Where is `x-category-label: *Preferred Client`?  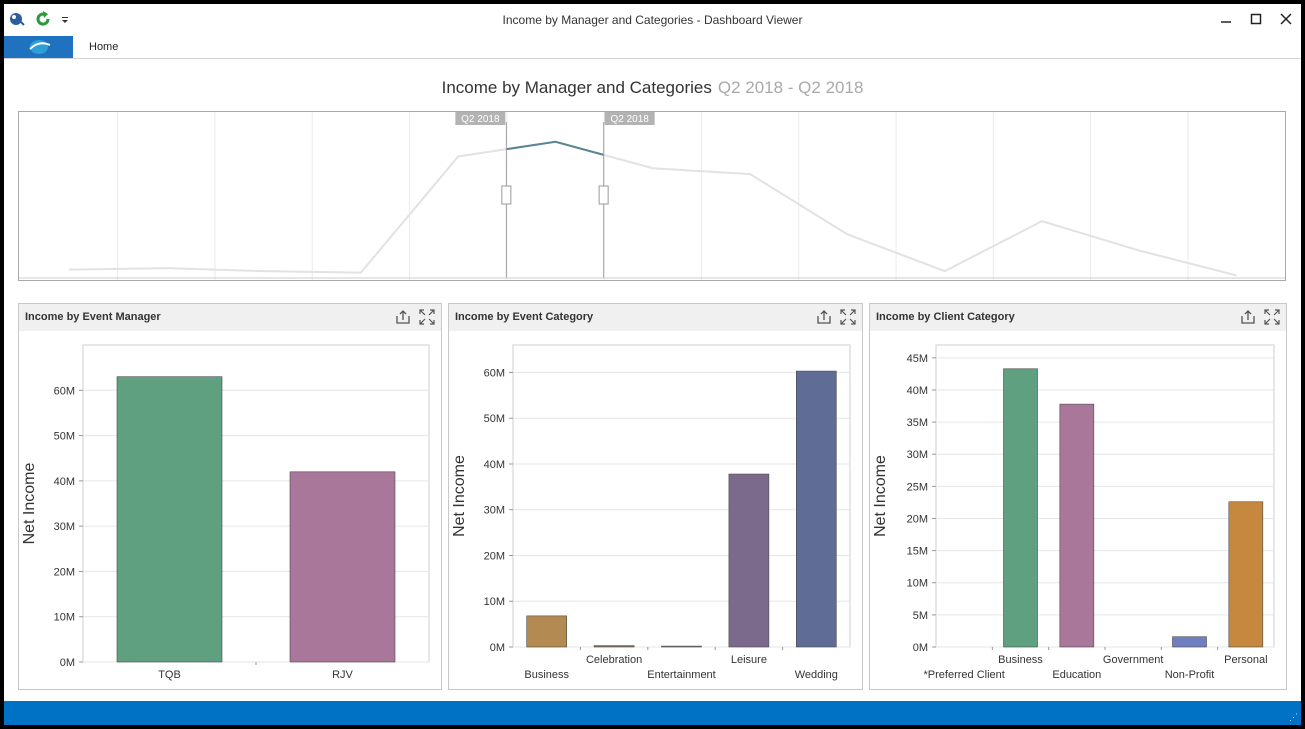
x-category-label: *Preferred Client is located at coordinates (964, 675).